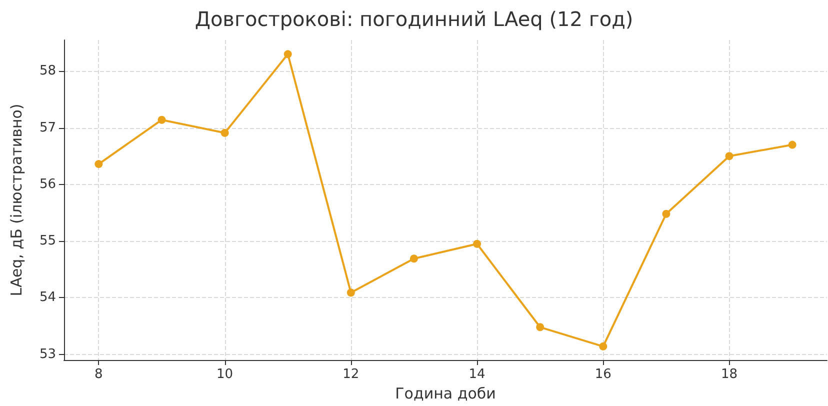 Image resolution: width=828 pixels, height=406 pixels. What do you see at coordinates (414, 19) in the screenshot?
I see `chart-title: Довгострокові: погодинний LAeq (12 год)` at bounding box center [414, 19].